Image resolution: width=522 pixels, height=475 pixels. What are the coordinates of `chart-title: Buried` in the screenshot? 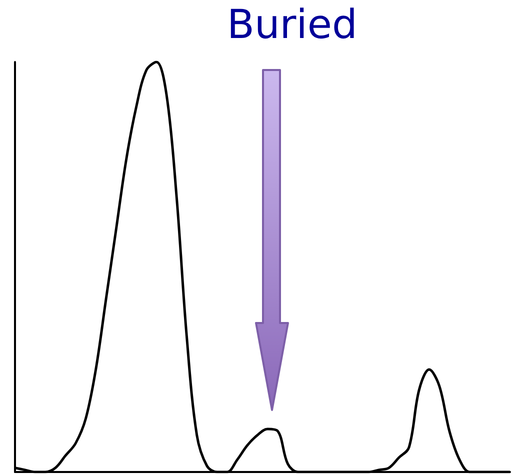 It's located at (292, 25).